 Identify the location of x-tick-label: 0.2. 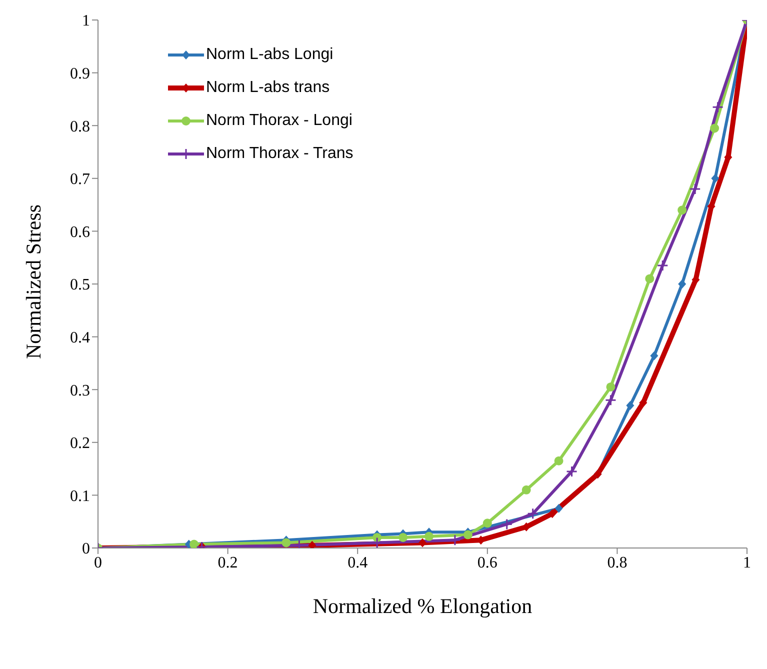
(228, 563).